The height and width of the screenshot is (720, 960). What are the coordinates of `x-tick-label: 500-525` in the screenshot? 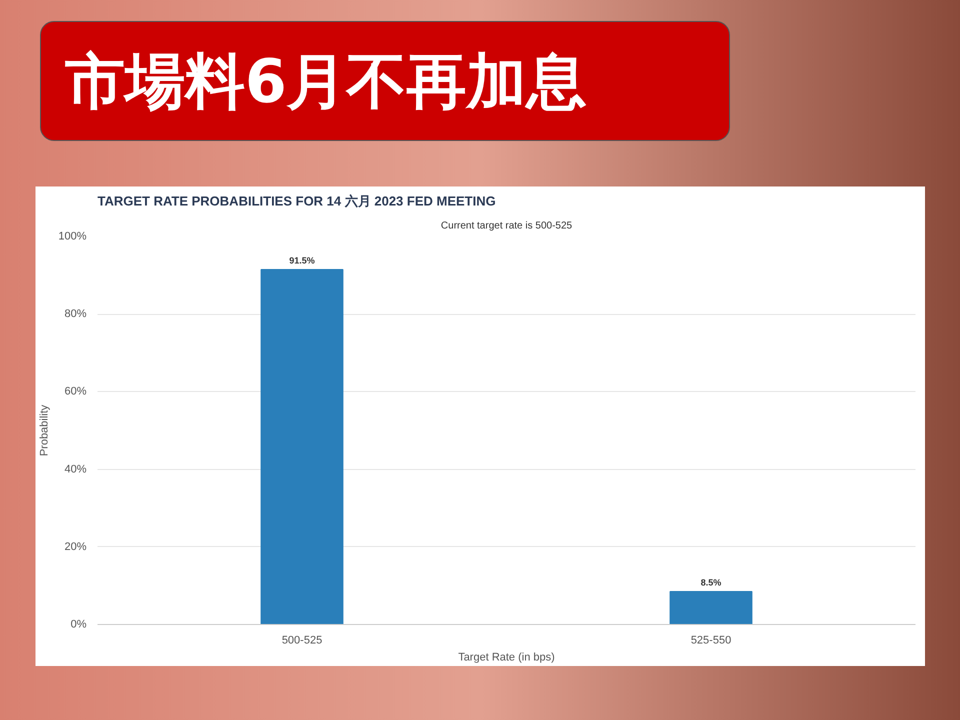 It's located at (302, 640).